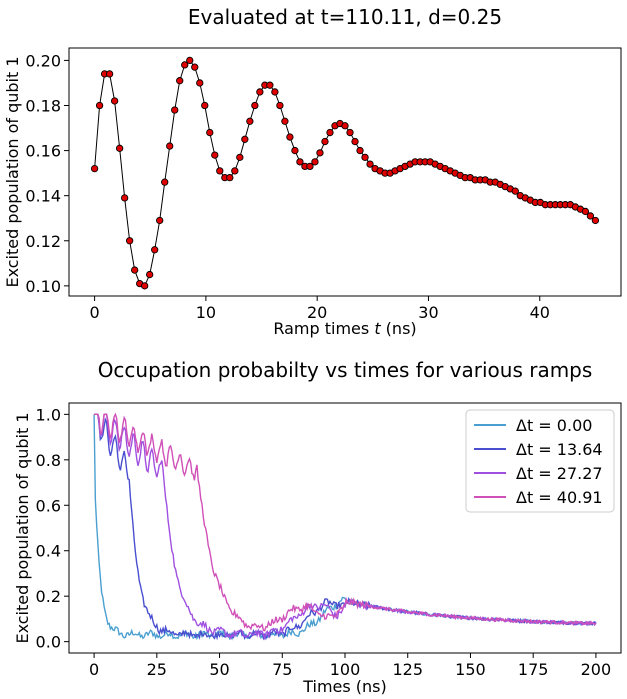  Describe the element at coordinates (94, 669) in the screenshot. I see `chart-2-xtick-label: 0` at that location.